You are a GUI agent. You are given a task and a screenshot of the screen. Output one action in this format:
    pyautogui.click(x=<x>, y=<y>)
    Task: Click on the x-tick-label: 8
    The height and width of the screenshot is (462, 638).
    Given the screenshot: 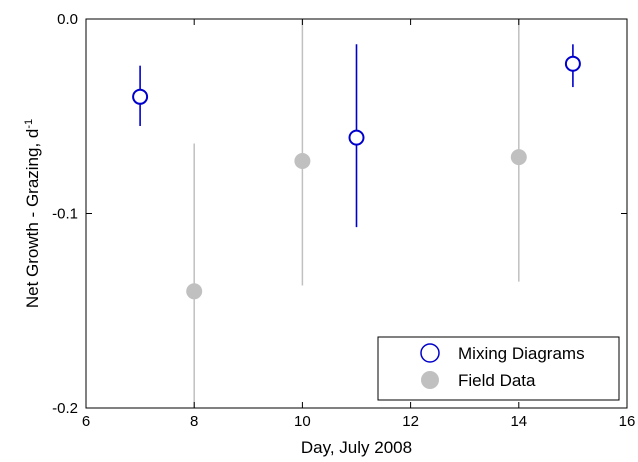 What is the action you would take?
    pyautogui.click(x=194, y=421)
    